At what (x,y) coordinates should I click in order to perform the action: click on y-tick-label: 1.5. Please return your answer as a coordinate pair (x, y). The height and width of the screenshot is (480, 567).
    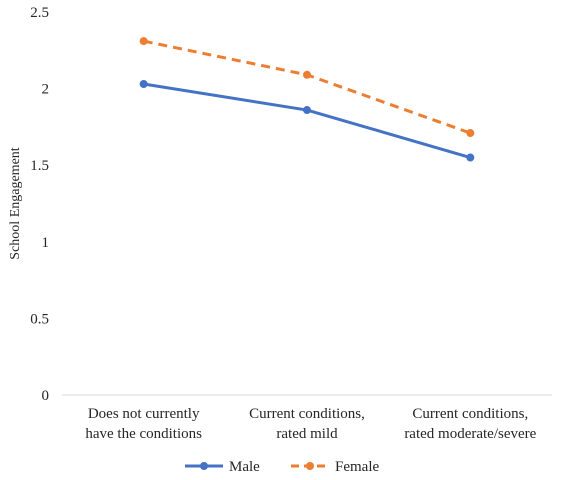
    Looking at the image, I should click on (39, 166).